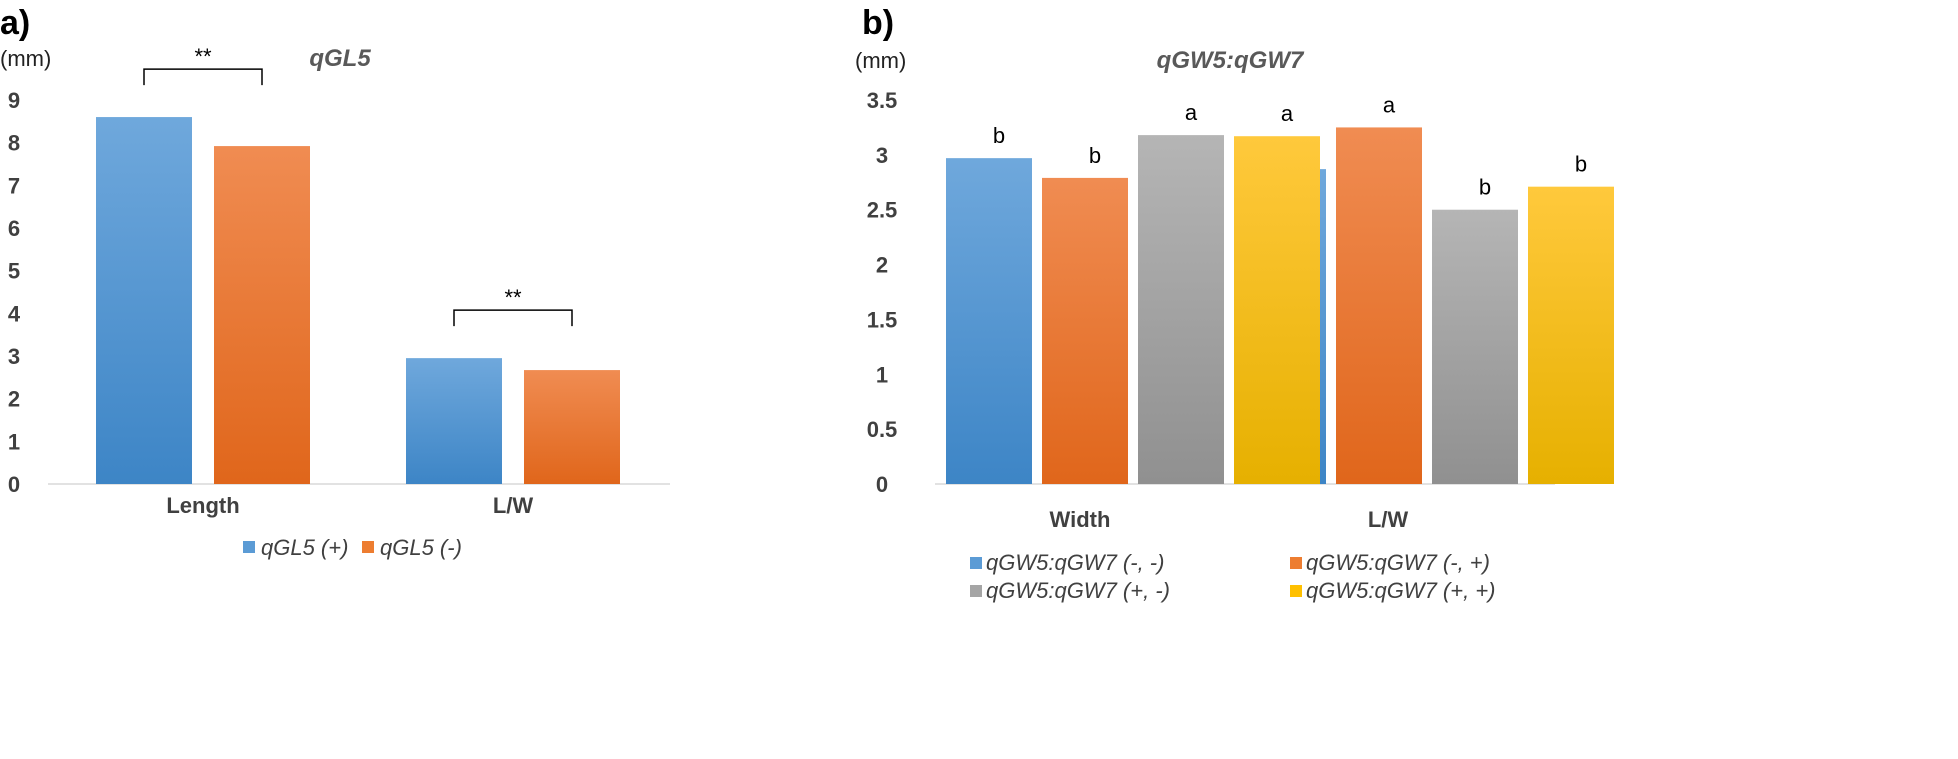 Image resolution: width=1958 pixels, height=759 pixels. Describe the element at coordinates (882, 155) in the screenshot. I see `panel-b-y-tick: 3` at that location.